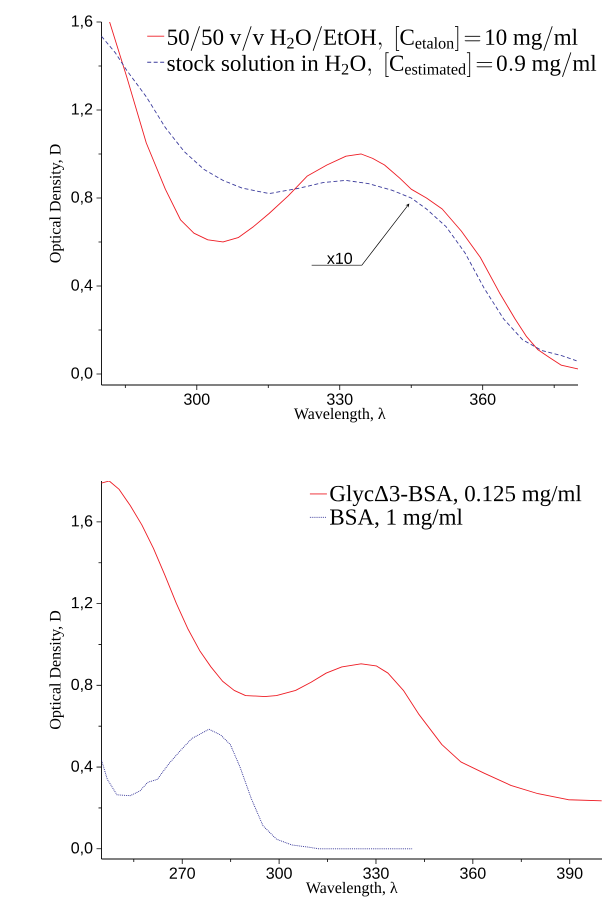 The height and width of the screenshot is (915, 602). Describe the element at coordinates (456, 495) in the screenshot. I see `legend-label: GlycΔ3-BSA, 0.125 mg/ml` at that location.